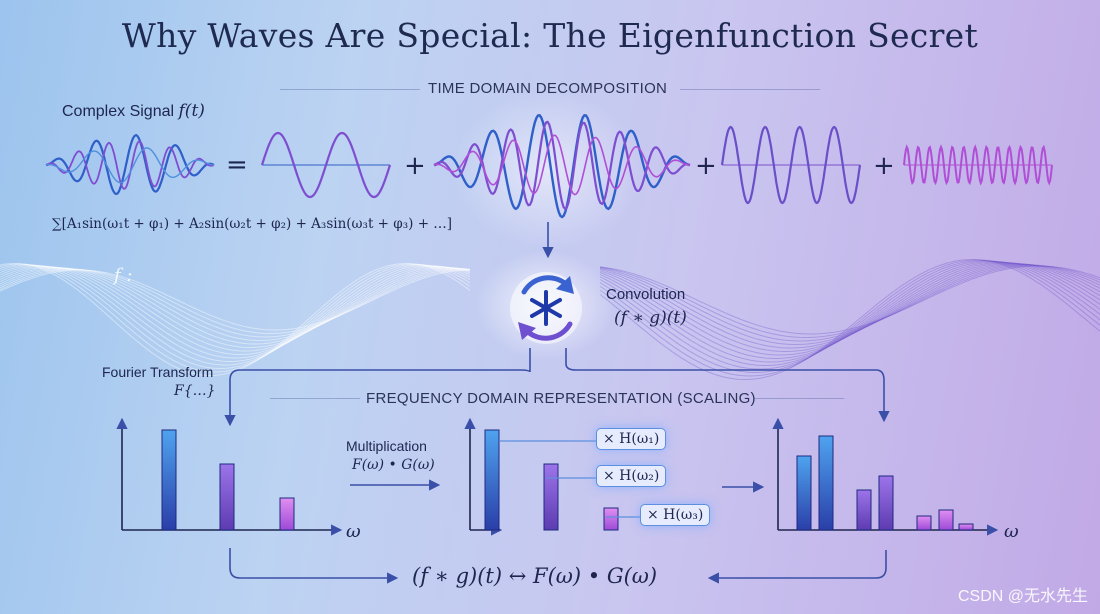 The image size is (1100, 614). What do you see at coordinates (195, 391) in the screenshot?
I see `fourier-transform-formula: F{…}` at bounding box center [195, 391].